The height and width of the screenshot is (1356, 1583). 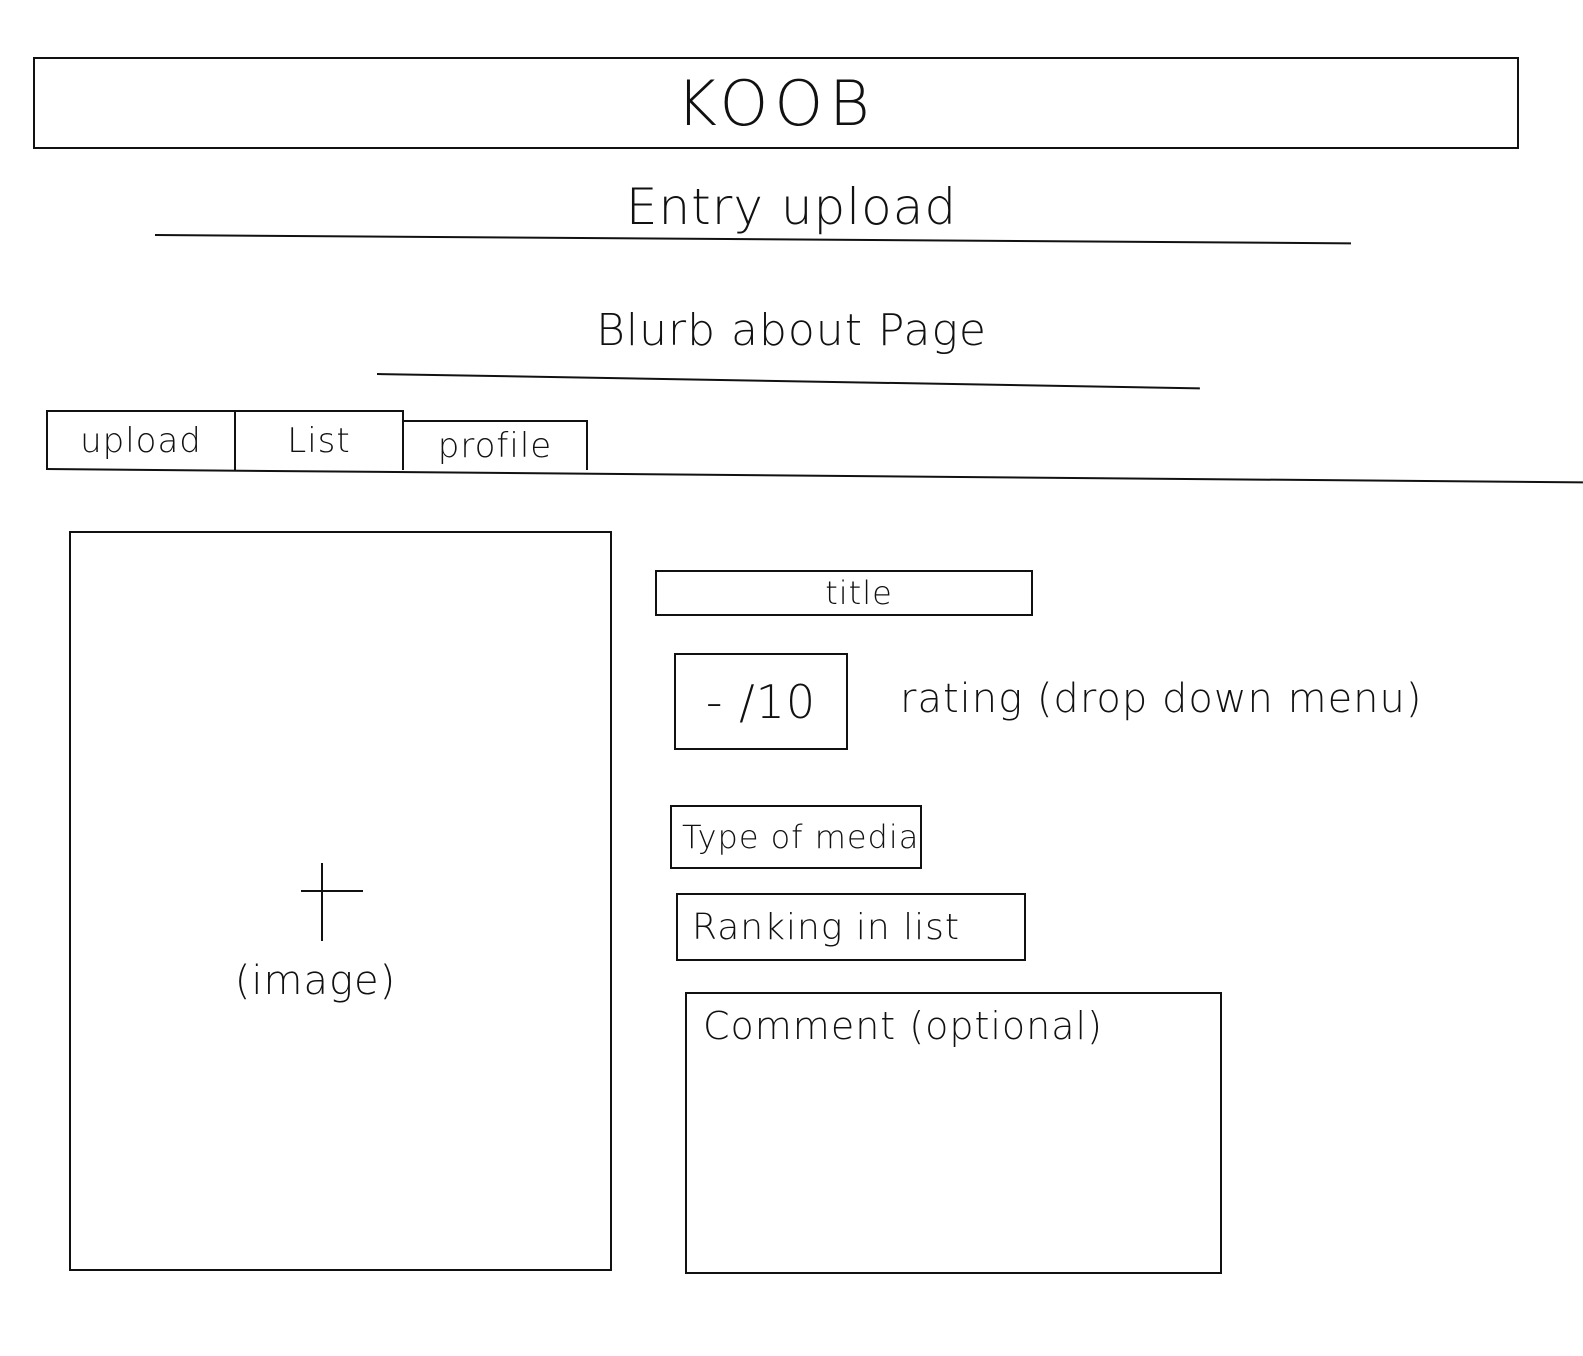 I want to click on tab-profile: profile, so click(x=496, y=445).